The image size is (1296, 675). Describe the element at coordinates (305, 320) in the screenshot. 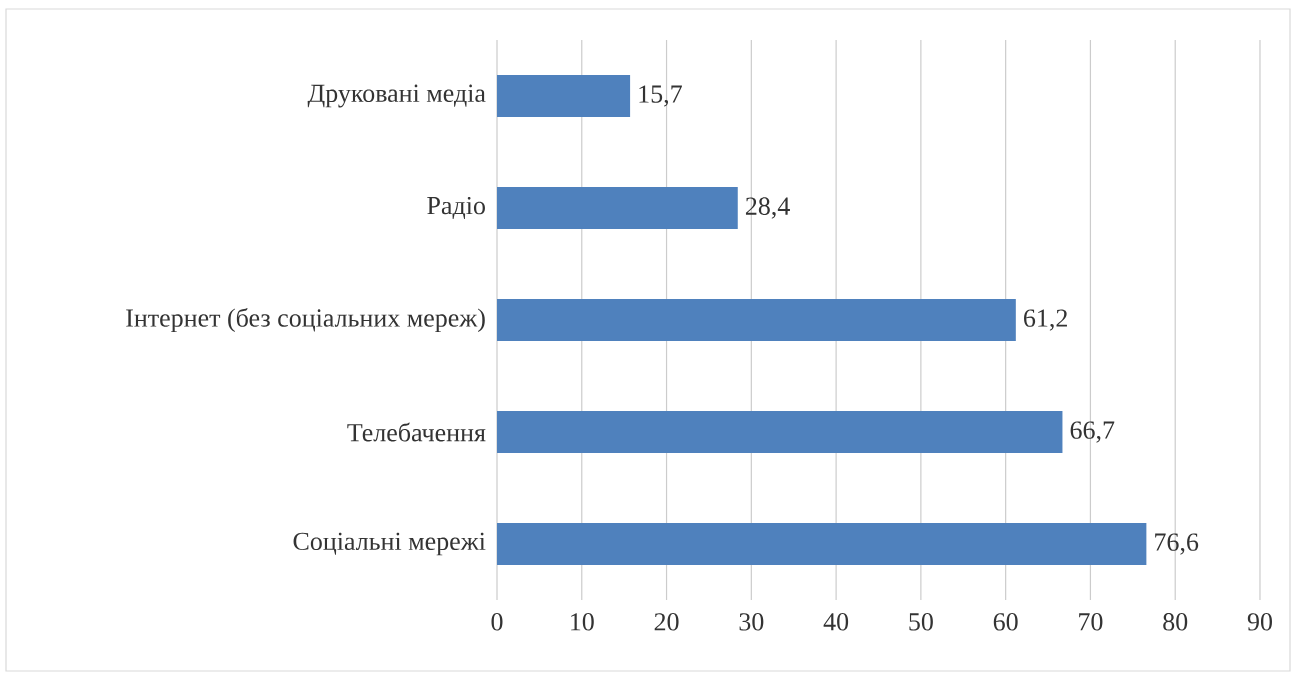

I see `y-tick-label: Інтернет (без соціальних мереж)` at that location.